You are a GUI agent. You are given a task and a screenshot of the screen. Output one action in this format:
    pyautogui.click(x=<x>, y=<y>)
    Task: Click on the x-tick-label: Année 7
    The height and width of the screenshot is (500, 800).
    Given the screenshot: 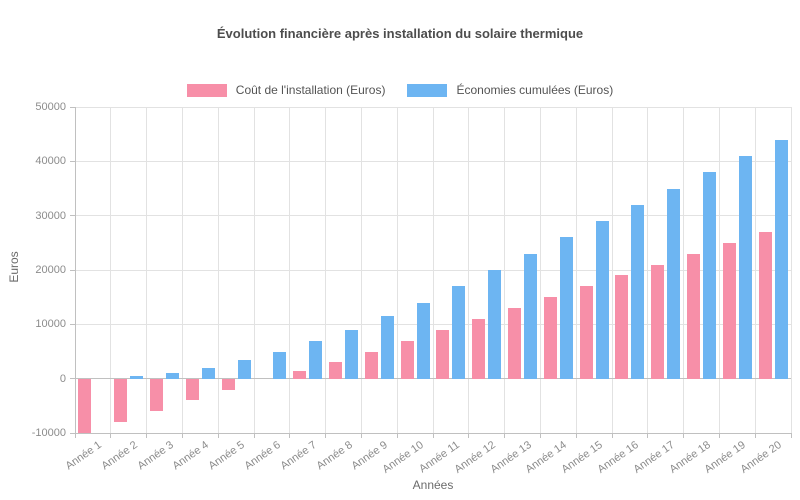 What is the action you would take?
    pyautogui.click(x=298, y=456)
    